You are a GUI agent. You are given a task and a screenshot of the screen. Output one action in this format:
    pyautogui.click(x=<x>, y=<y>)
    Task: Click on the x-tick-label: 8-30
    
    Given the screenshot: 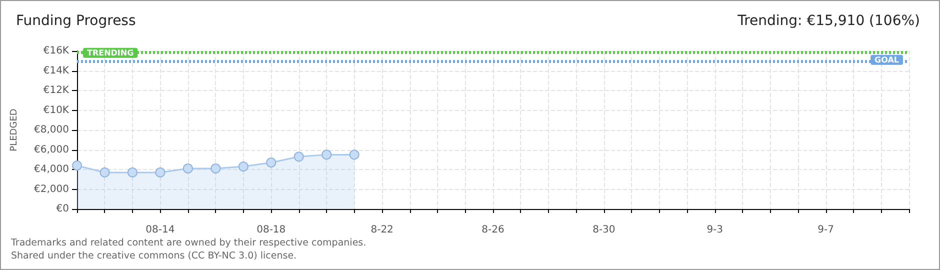 What is the action you would take?
    pyautogui.click(x=604, y=230)
    